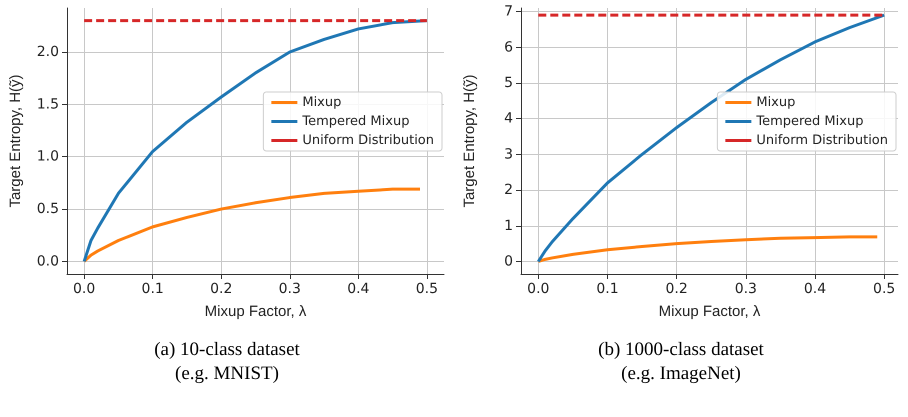  Describe the element at coordinates (509, 47) in the screenshot. I see `y-tick-label: 6` at that location.